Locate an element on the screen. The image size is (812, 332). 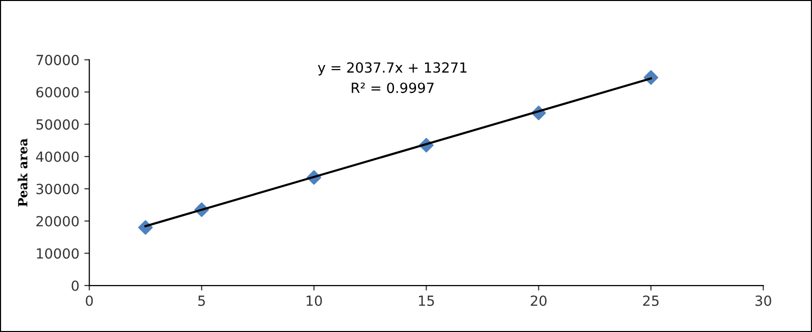
x-tick-label: 0 is located at coordinates (89, 300).